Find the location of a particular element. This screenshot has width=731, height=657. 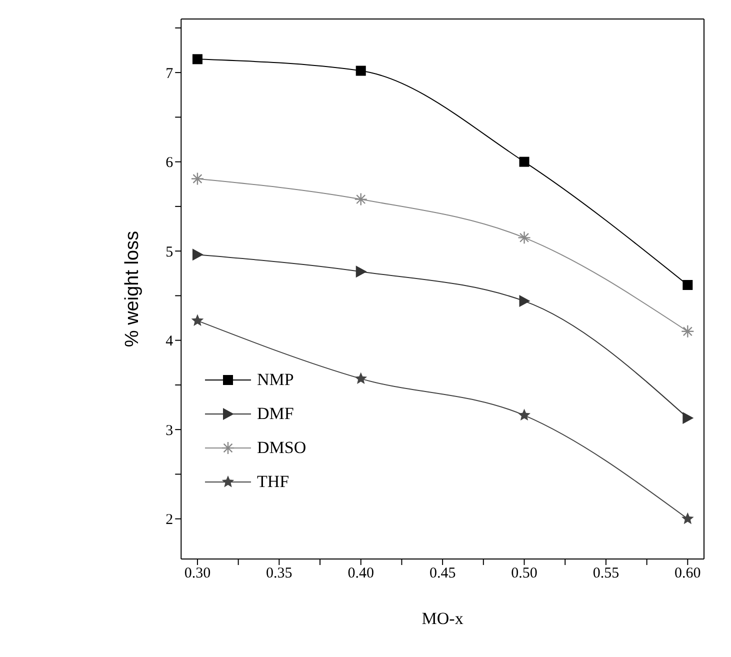

x-tick-label: 0.60 is located at coordinates (687, 574).